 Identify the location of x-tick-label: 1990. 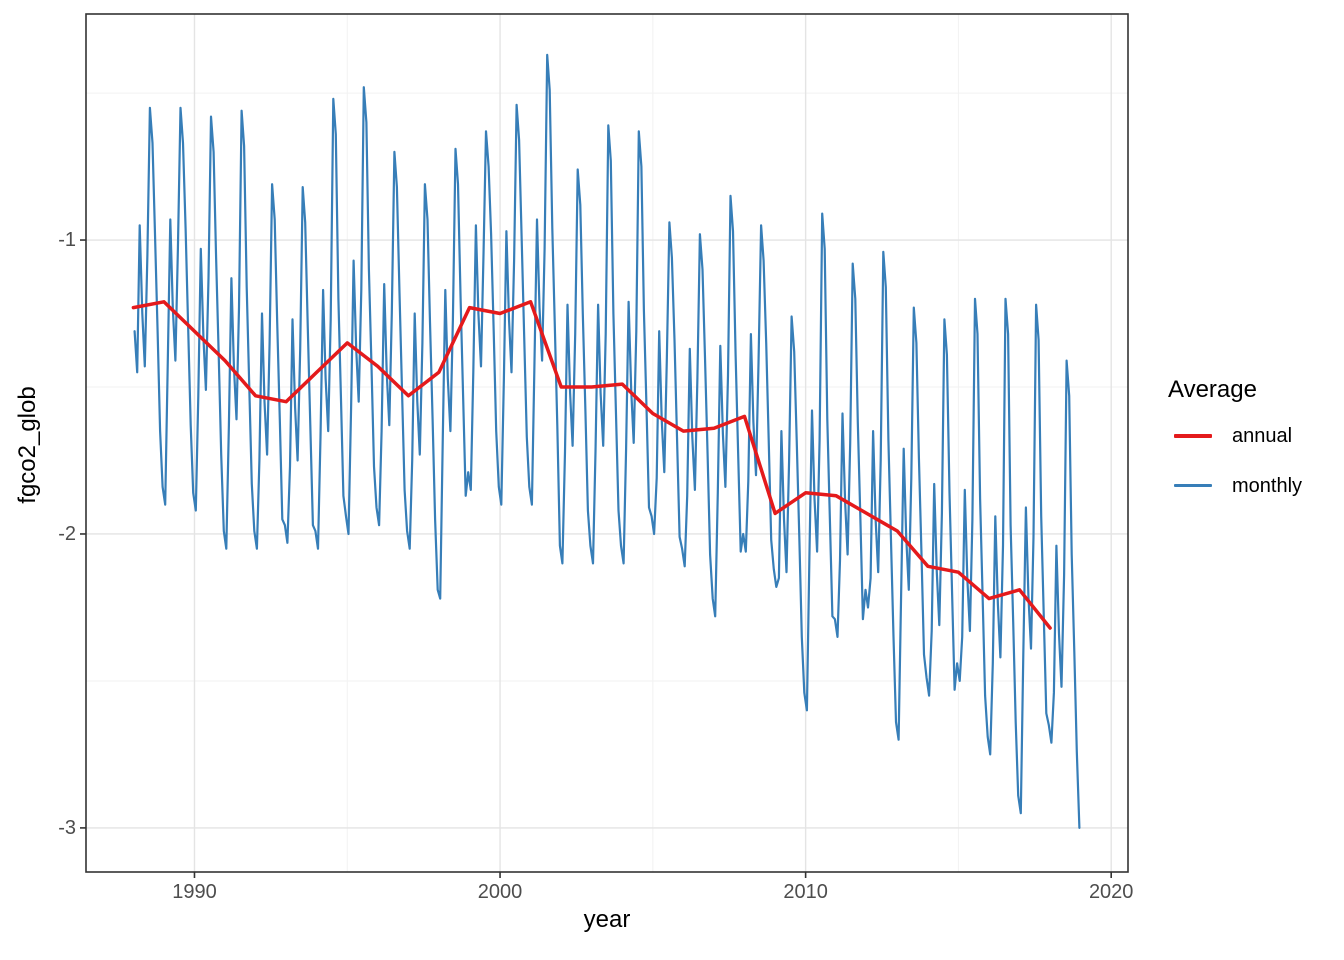
(194, 892).